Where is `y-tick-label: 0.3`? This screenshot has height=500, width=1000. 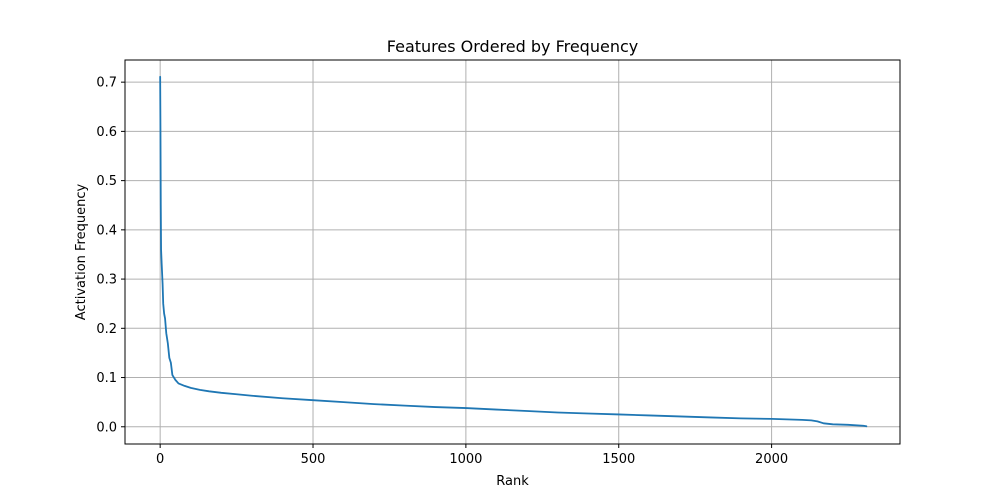
y-tick-label: 0.3 is located at coordinates (106, 280).